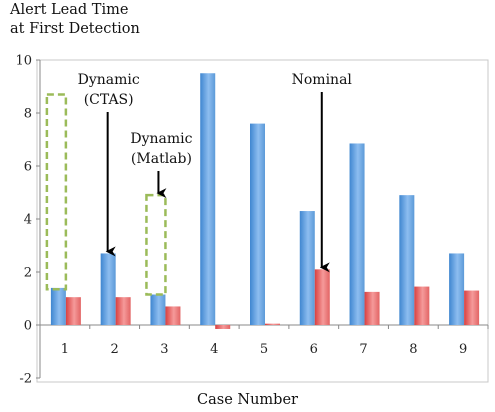 This screenshot has width=495, height=412. What do you see at coordinates (75, 29) in the screenshot?
I see `y-axis-label-line-2: at First Detection` at bounding box center [75, 29].